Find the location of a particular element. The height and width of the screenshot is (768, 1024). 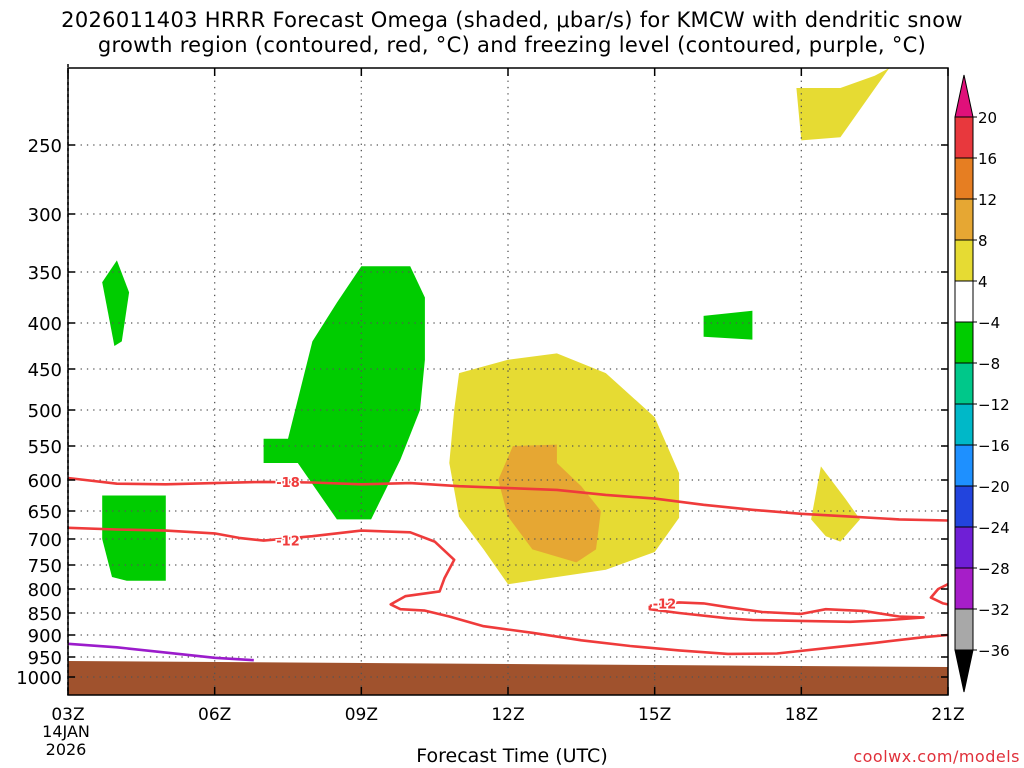

y-tick-label-550: 550 is located at coordinates (45, 447).